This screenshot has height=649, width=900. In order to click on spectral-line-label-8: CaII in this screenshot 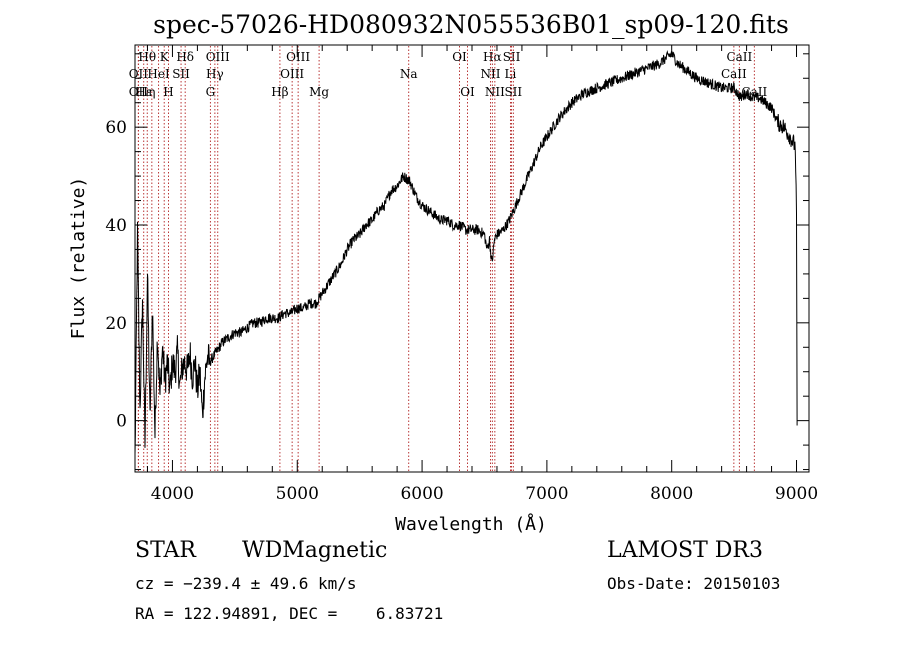, I will do `click(739, 57)`.